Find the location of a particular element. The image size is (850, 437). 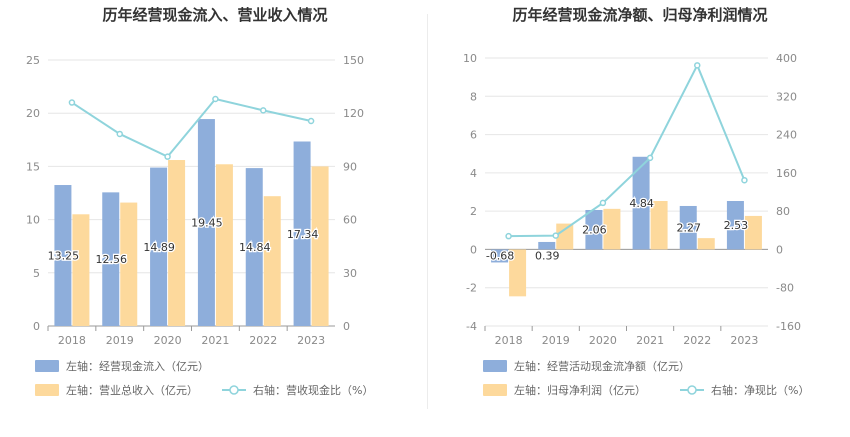

chart2-bar-data-label: 2.53 is located at coordinates (736, 225).